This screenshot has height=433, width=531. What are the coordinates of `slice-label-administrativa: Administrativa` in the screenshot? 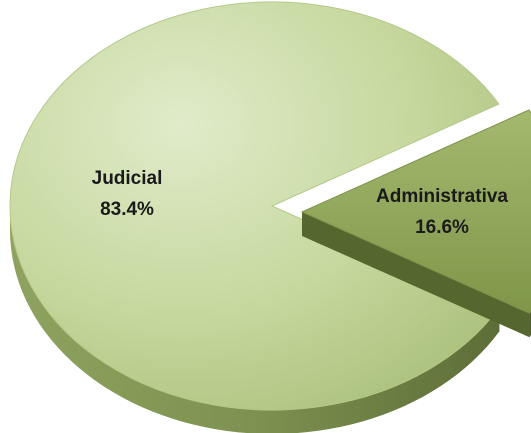 It's located at (442, 196).